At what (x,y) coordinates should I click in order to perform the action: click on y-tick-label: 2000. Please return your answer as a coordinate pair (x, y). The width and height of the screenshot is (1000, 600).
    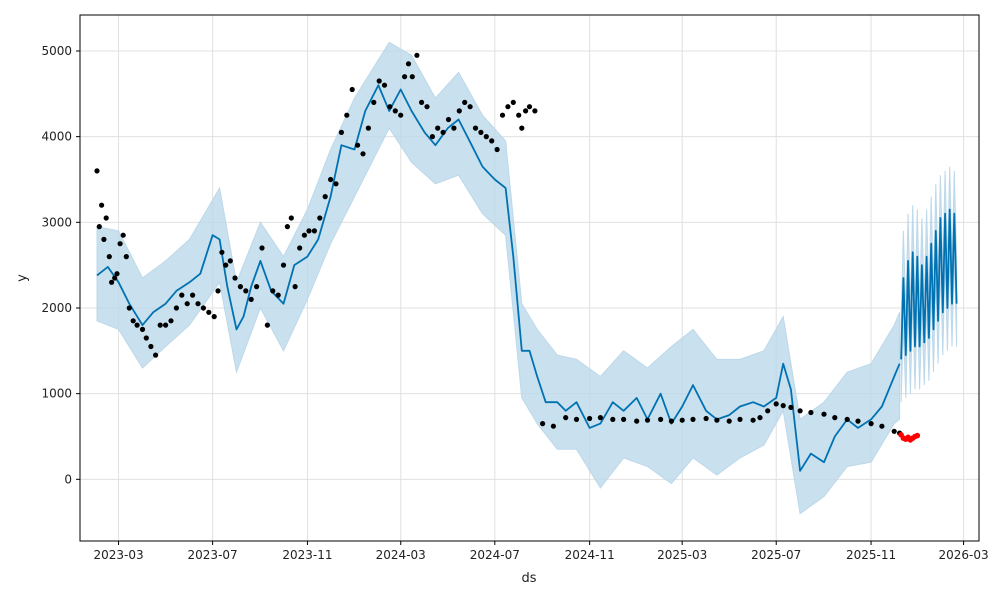
    Looking at the image, I should click on (56, 308).